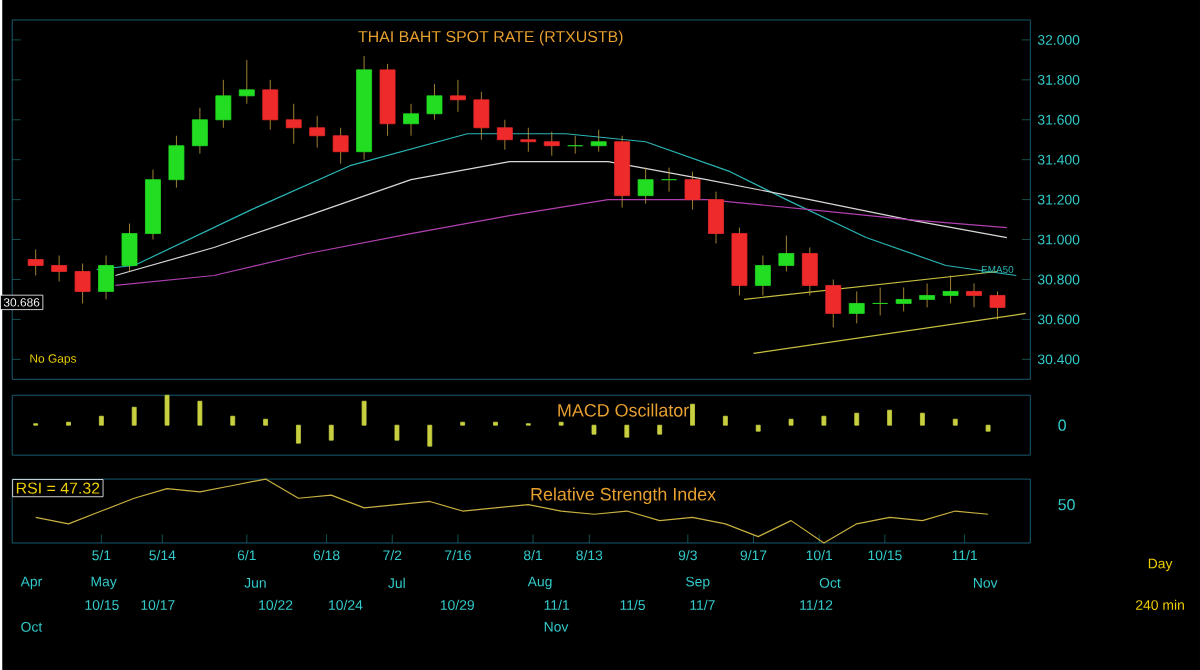 The image size is (1200, 670). Describe the element at coordinates (623, 410) in the screenshot. I see `chart-title: MACD Oscillator` at that location.